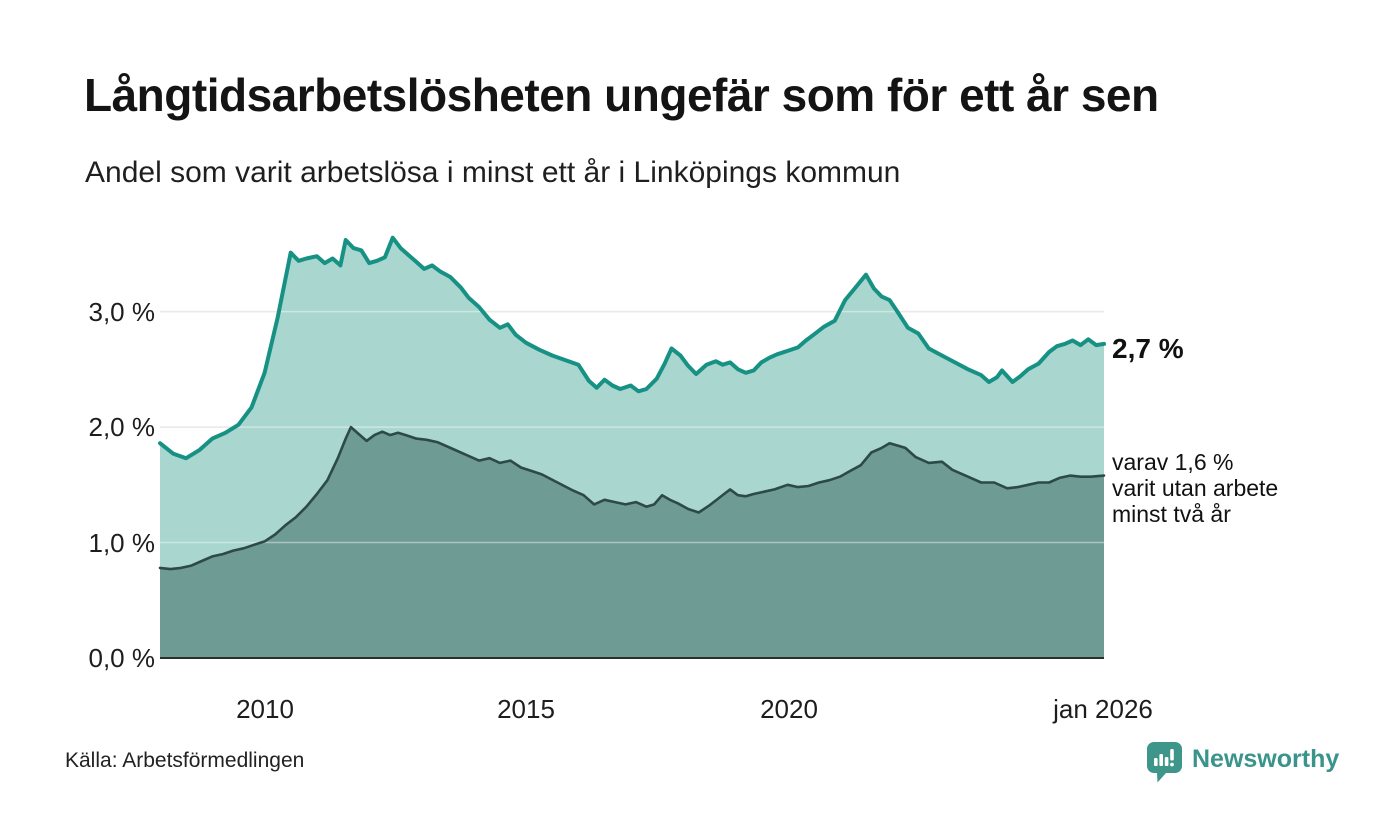 This screenshot has height=840, width=1400. I want to click on brand-logo: Newsworthy, so click(1242, 763).